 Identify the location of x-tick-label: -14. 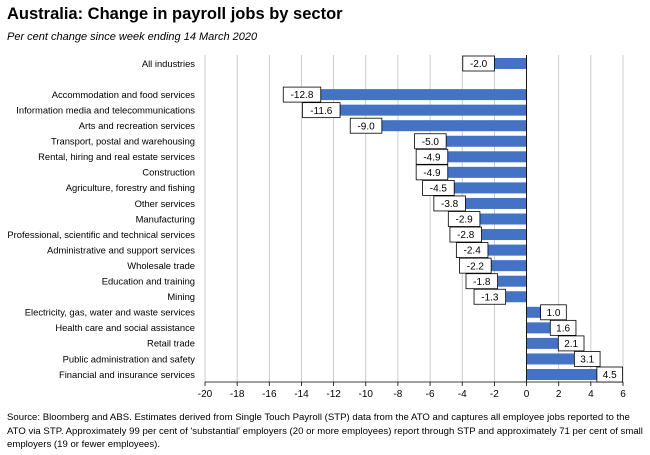
(301, 394).